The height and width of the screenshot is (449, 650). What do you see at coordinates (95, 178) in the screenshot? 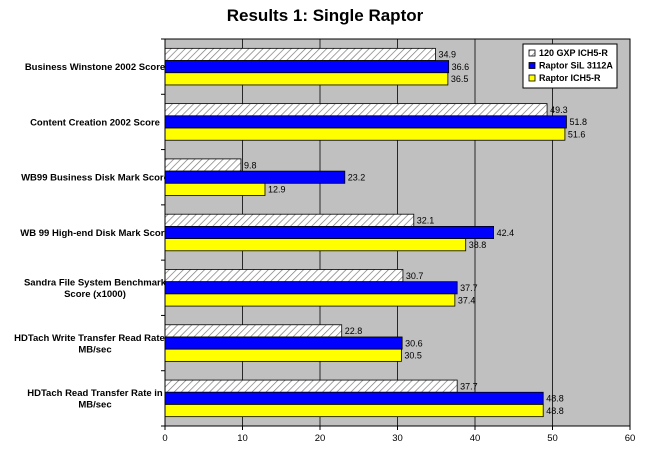
I see `category-label: WB99 Business Disk Mark Score` at bounding box center [95, 178].